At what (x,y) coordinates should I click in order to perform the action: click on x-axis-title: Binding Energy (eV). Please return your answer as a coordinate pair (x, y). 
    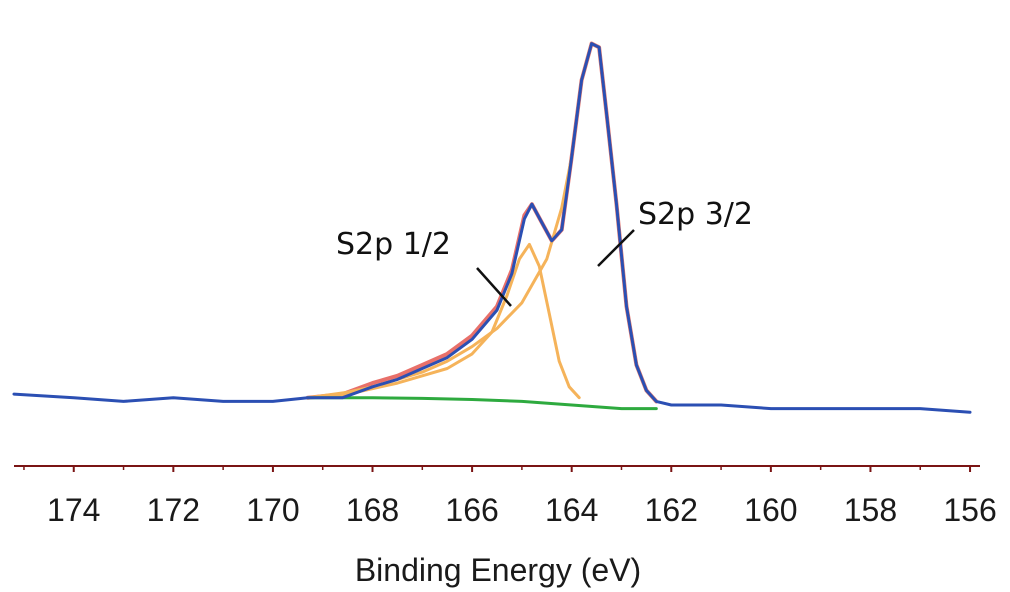
    Looking at the image, I should click on (498, 570).